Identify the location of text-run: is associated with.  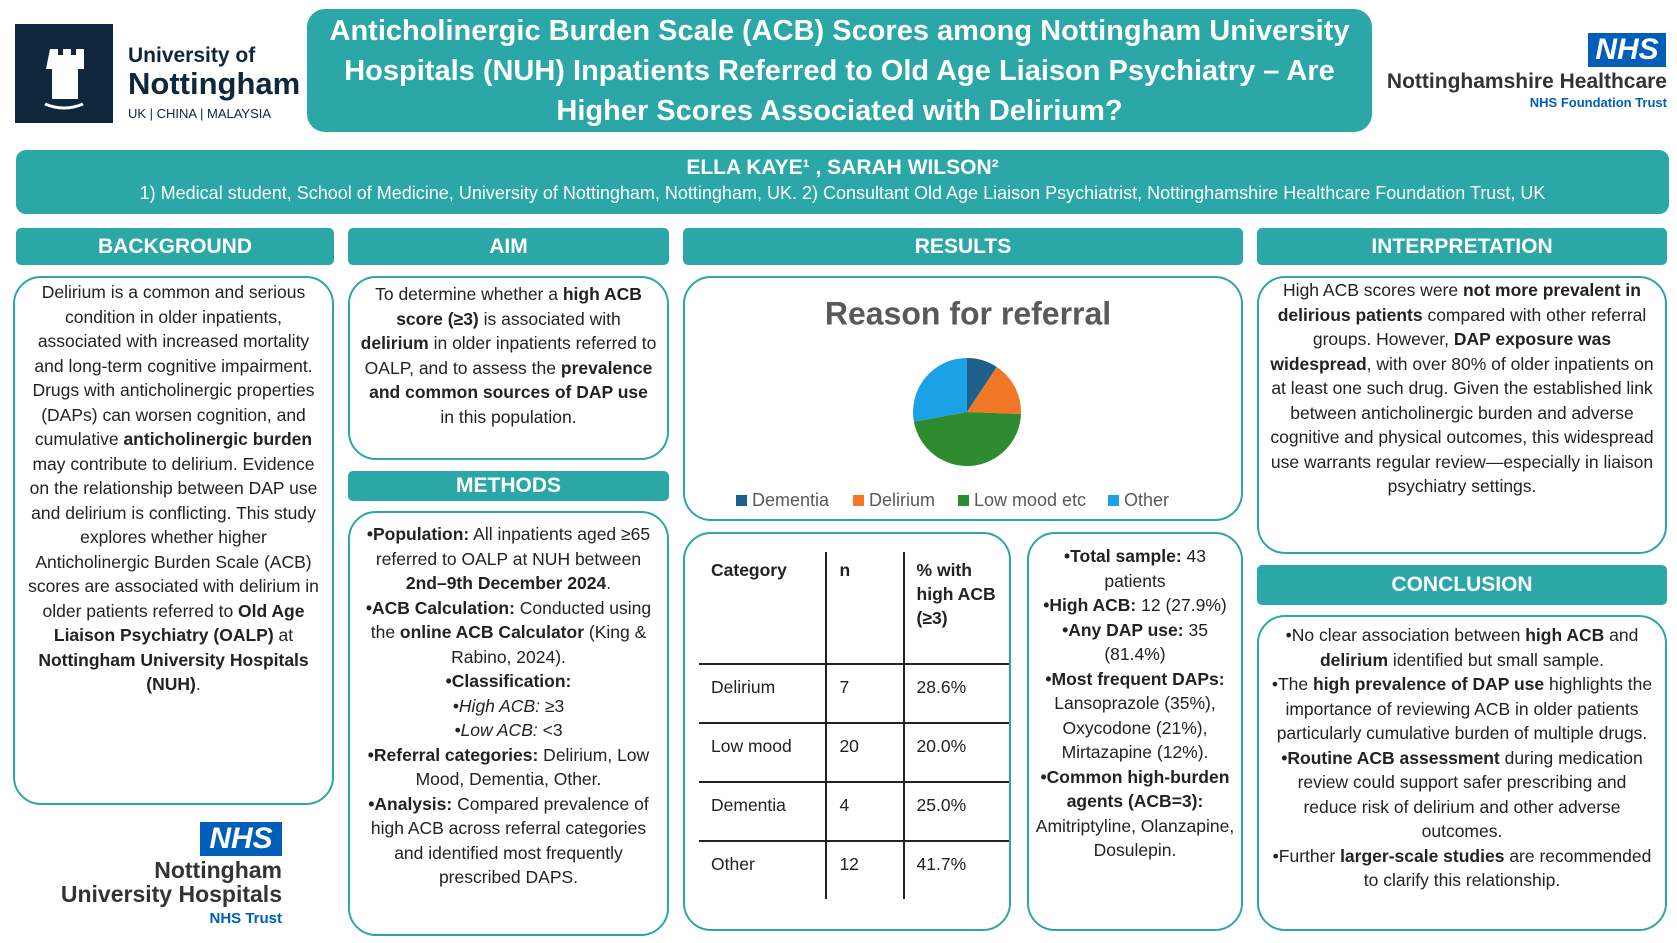
(549, 318).